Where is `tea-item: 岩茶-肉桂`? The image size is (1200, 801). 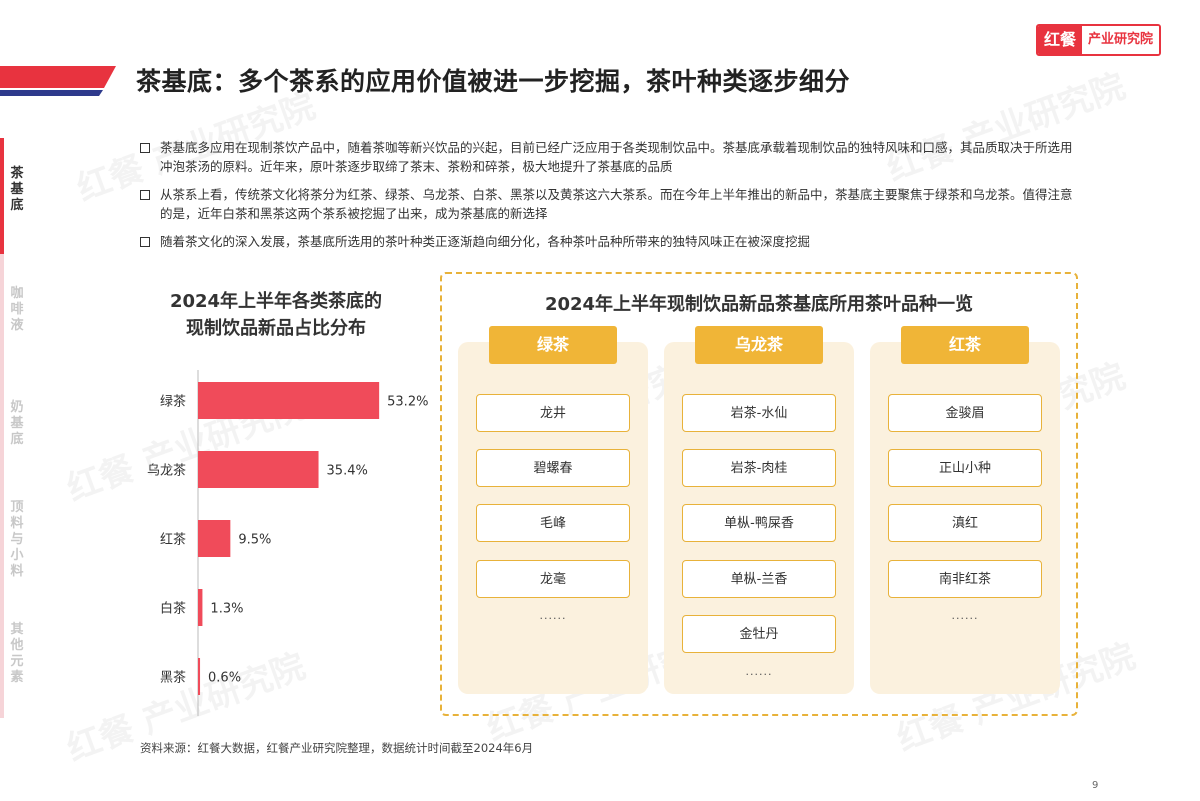
tea-item: 岩茶-肉桂 is located at coordinates (759, 468).